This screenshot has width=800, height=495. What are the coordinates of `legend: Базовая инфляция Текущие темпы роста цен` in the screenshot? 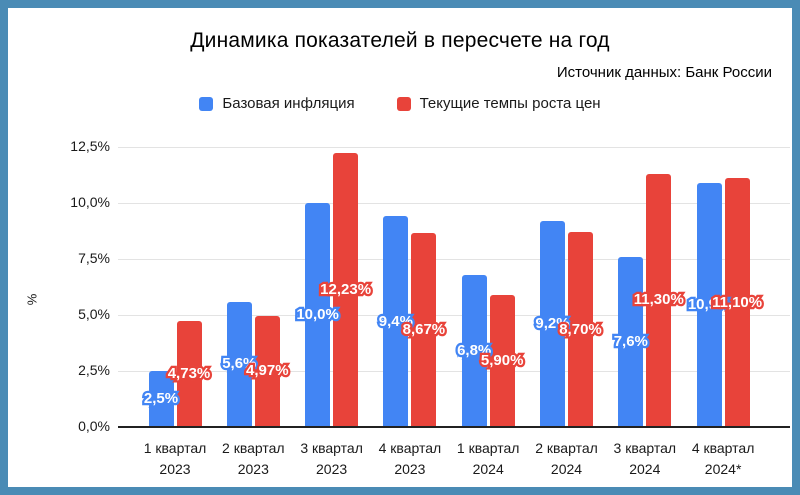 It's located at (400, 103).